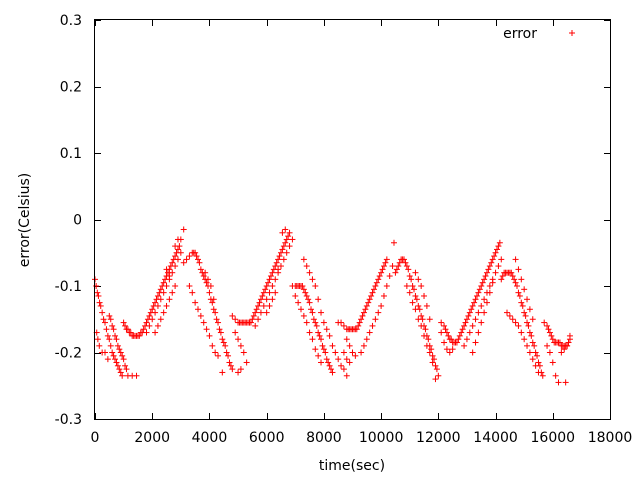  I want to click on legend: error, so click(539, 34).